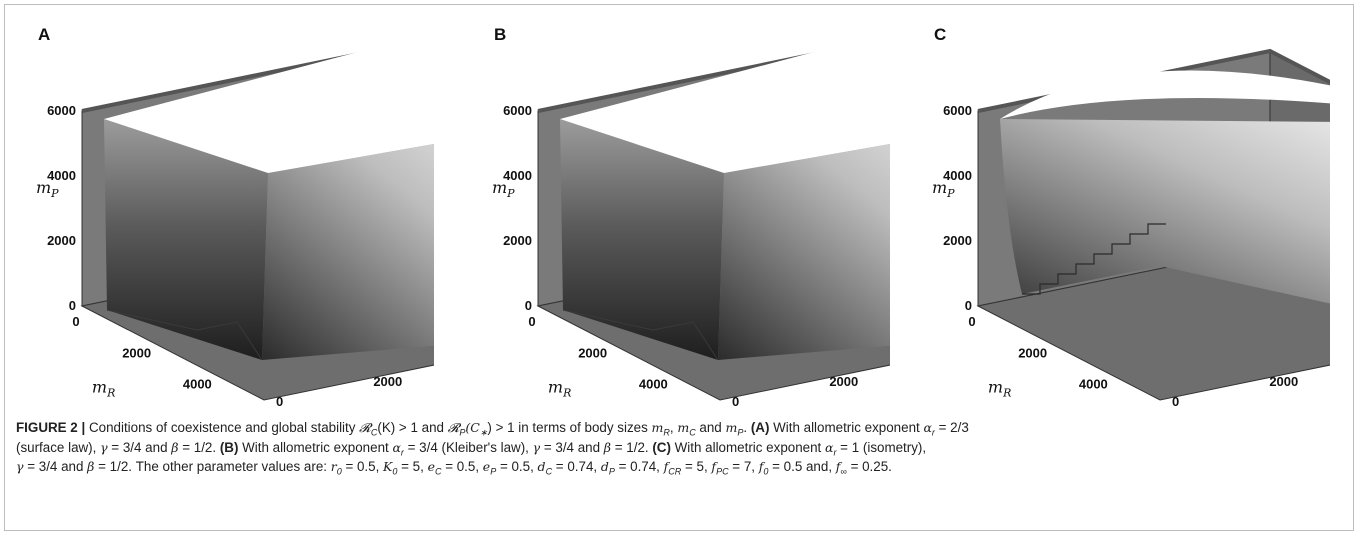  I want to click on panel-label: A, so click(44, 34).